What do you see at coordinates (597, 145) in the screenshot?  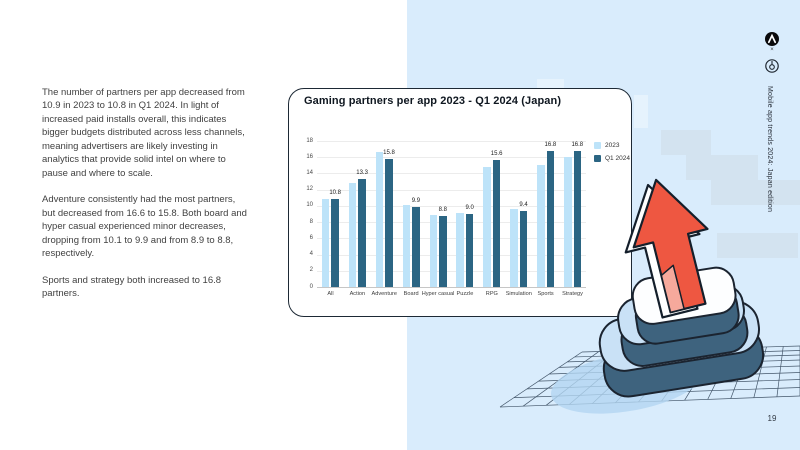 I see `legend-swatch-2023` at bounding box center [597, 145].